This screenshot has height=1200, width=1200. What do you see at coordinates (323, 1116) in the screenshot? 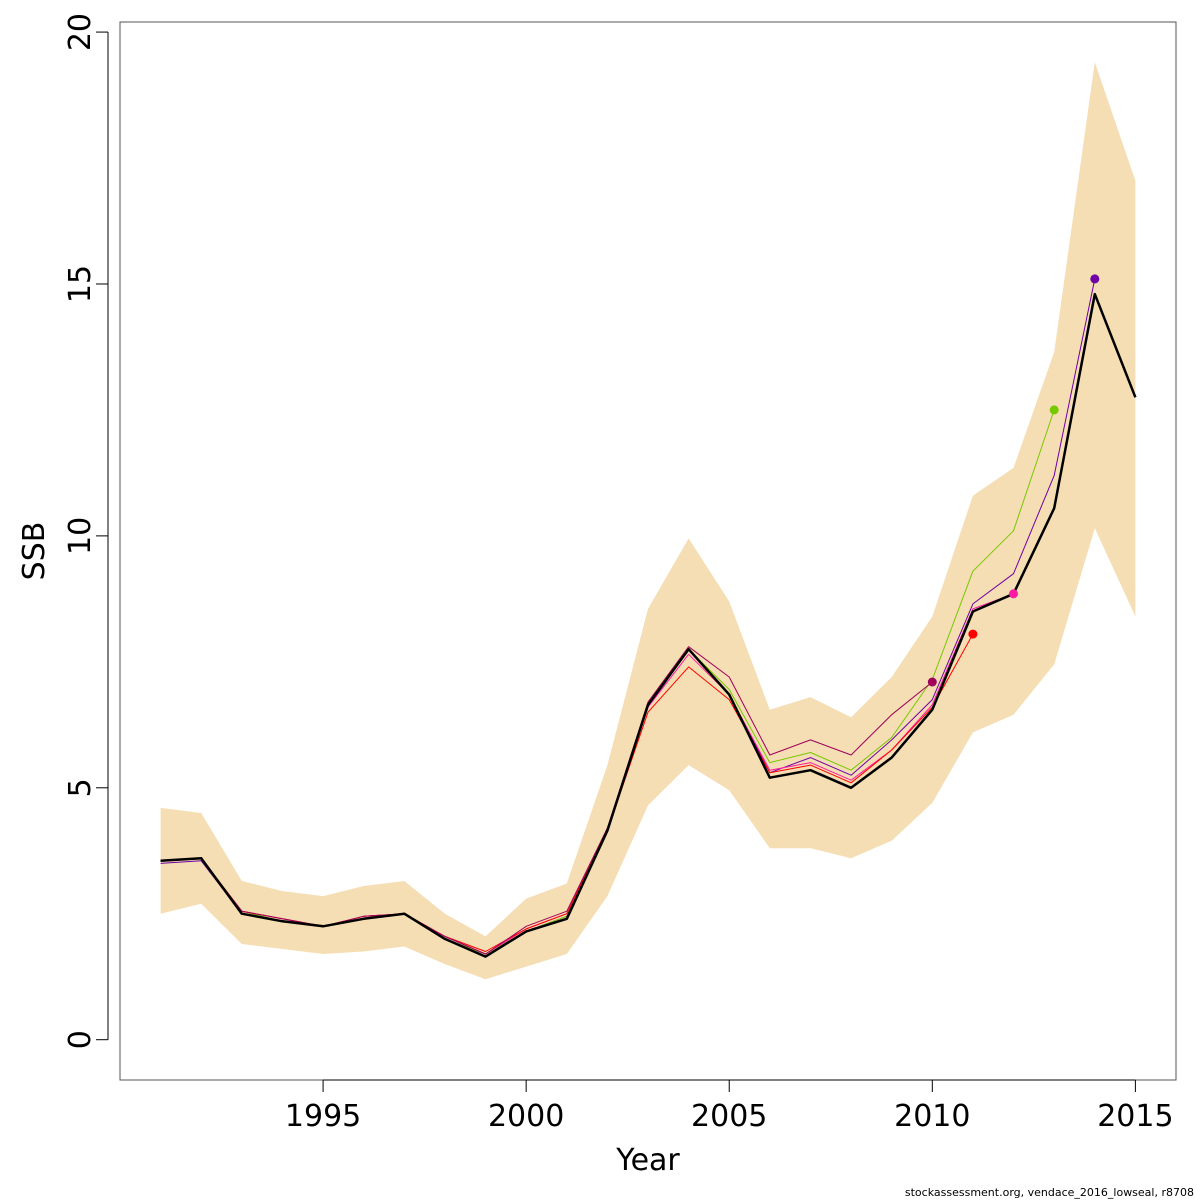
I see `x-tick-label: 1995` at bounding box center [323, 1116].